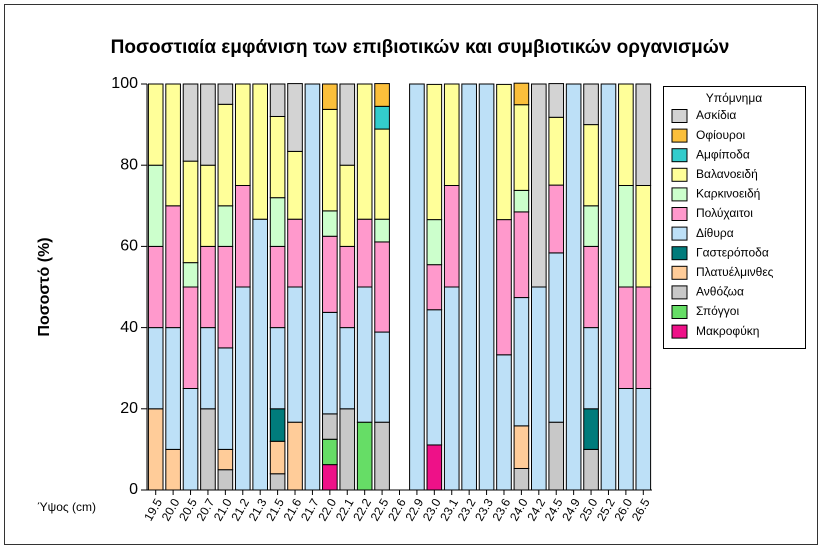 This screenshot has width=822, height=554. What do you see at coordinates (129, 408) in the screenshot?
I see `y-tick-label: 20` at bounding box center [129, 408].